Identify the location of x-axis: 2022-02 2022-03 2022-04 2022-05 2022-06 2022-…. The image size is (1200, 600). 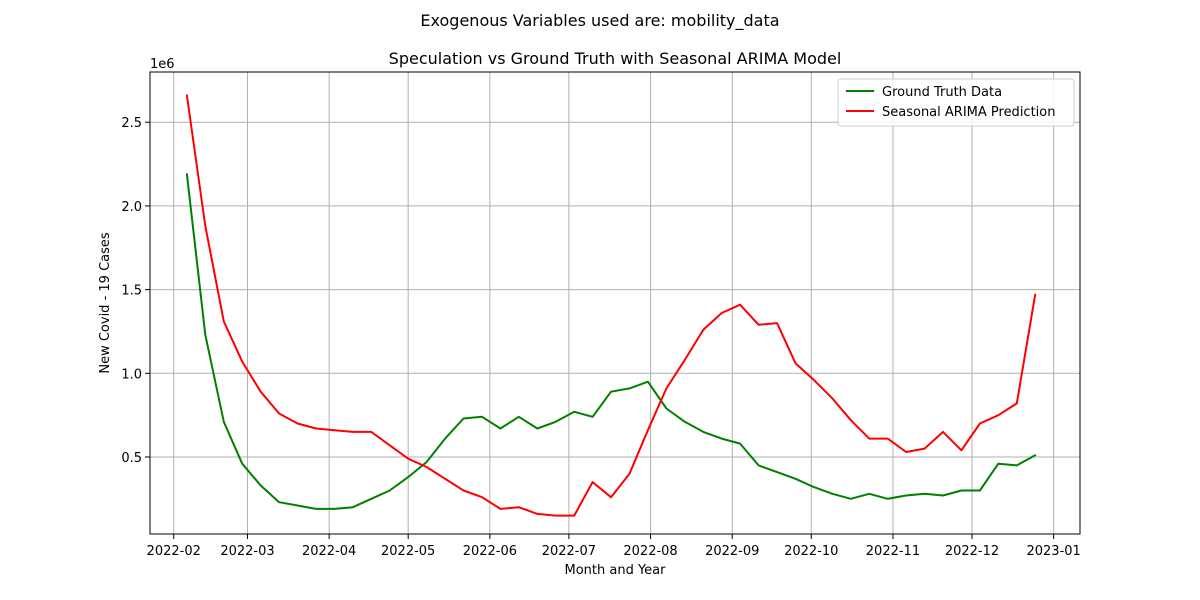
(614, 546).